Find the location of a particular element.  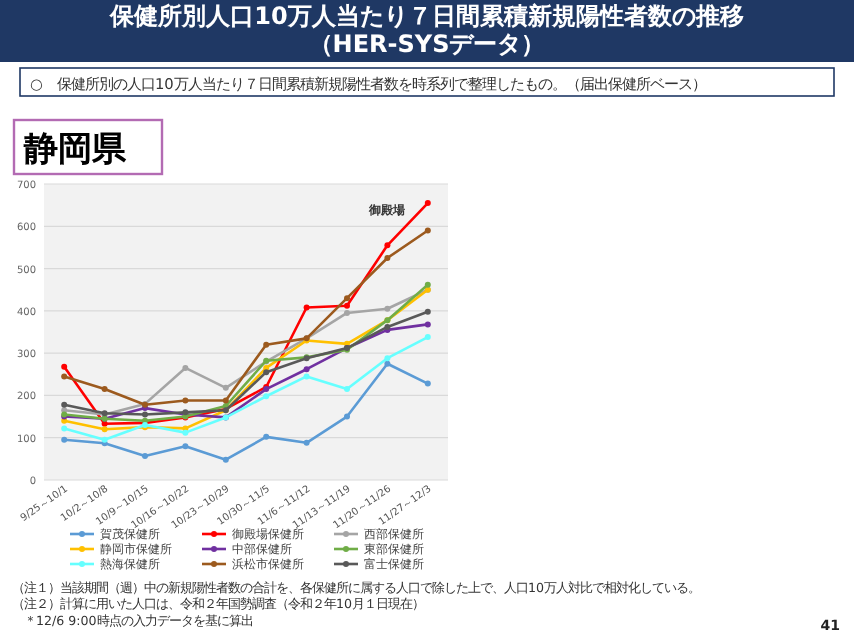

line-series is located at coordinates (246, 317).